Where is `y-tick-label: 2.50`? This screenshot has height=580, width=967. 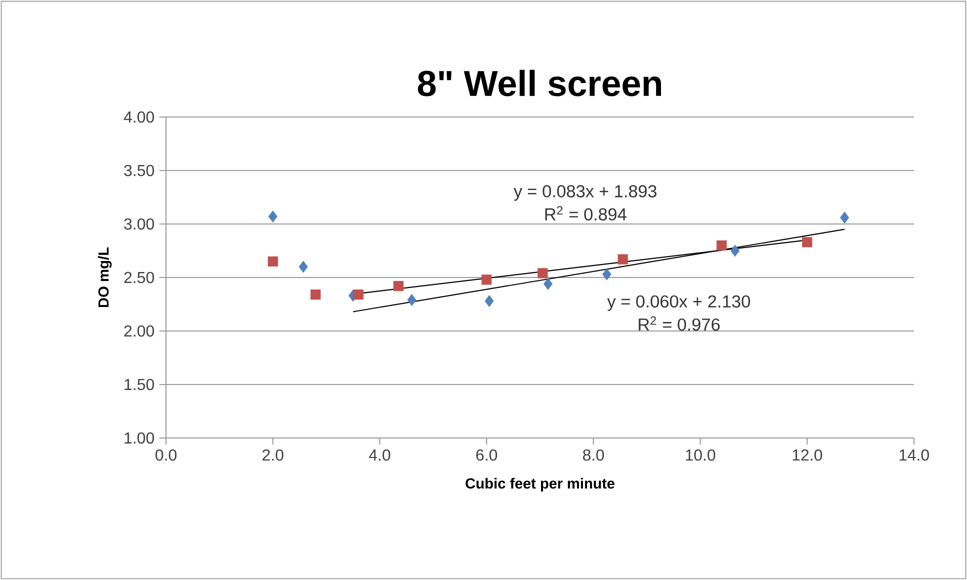
y-tick-label: 2.50 is located at coordinates (139, 278).